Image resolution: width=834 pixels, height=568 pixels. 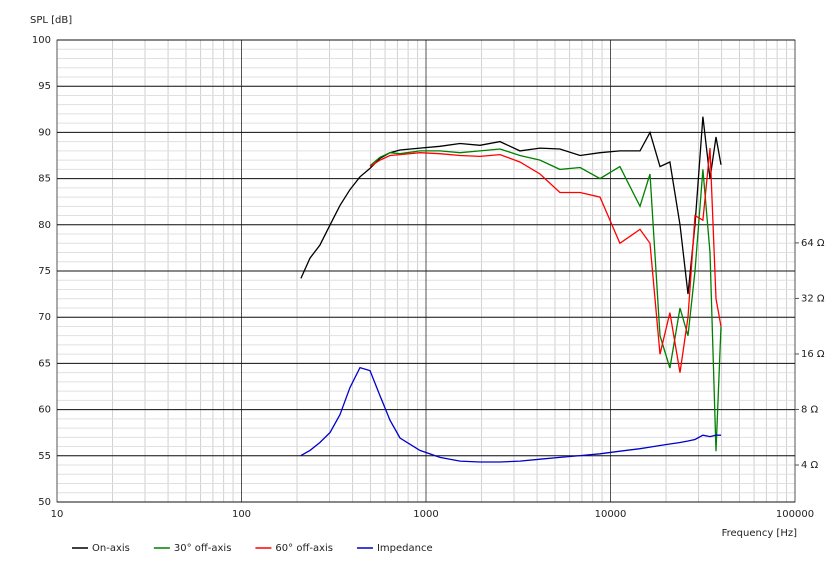 What do you see at coordinates (44, 502) in the screenshot?
I see `y-tick-label: 50` at bounding box center [44, 502].